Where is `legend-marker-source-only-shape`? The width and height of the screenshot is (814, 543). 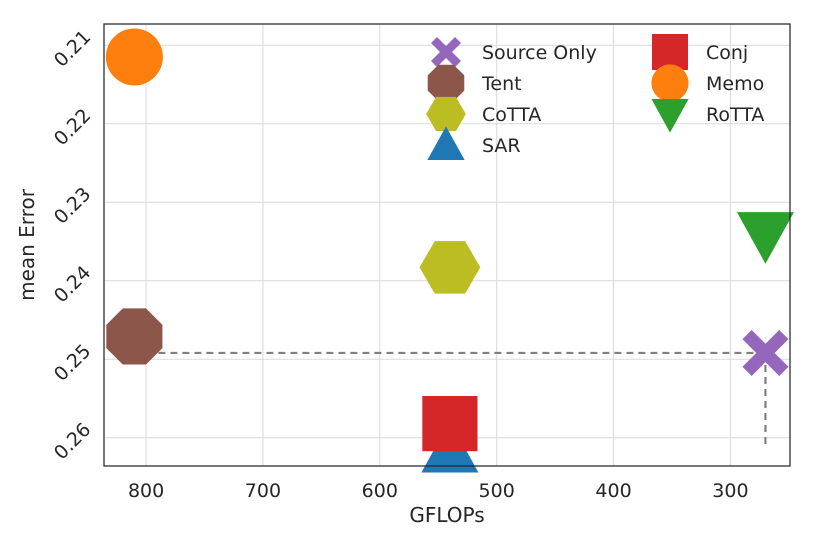
legend-marker-source-only-shape is located at coordinates (446, 52).